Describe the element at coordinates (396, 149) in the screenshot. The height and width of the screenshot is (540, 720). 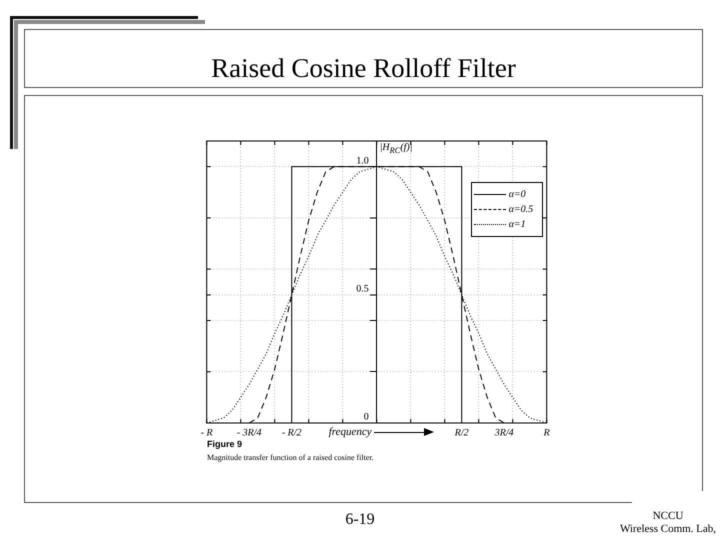
I see `y-axis-title: |H$_{RC}$(f)|` at that location.